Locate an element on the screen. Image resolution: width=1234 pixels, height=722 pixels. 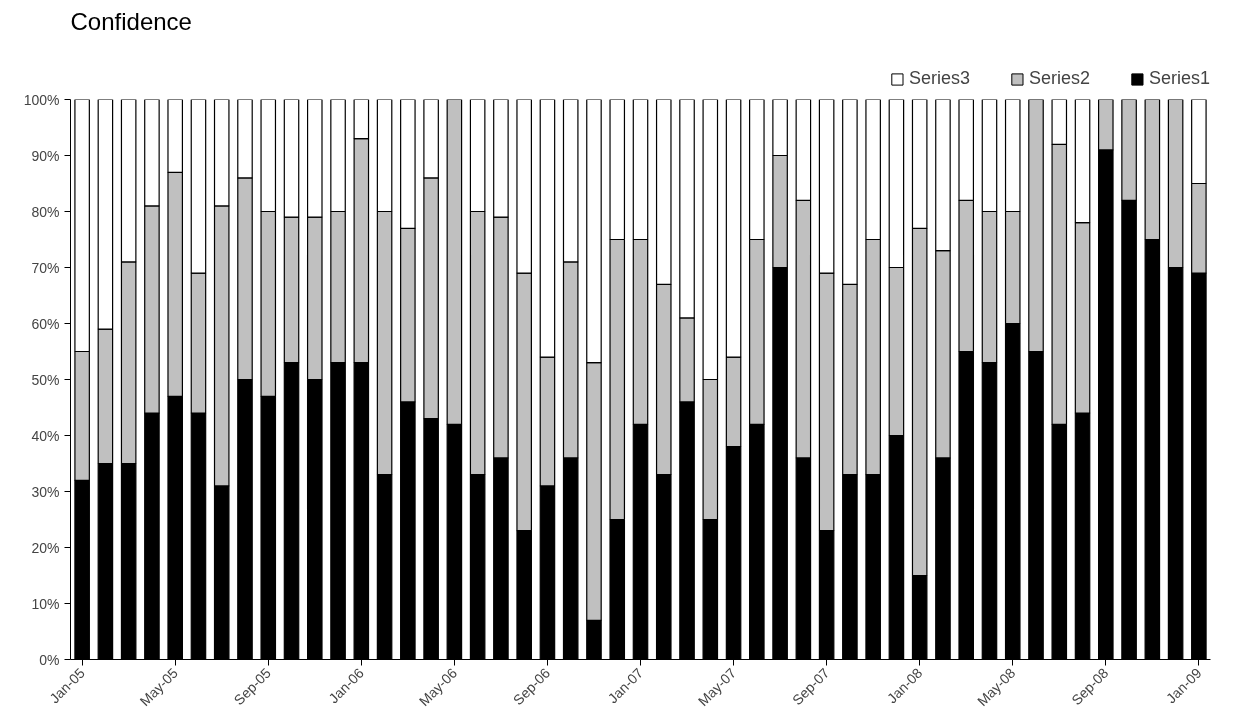
y-tick-label: 100% is located at coordinates (41, 99).